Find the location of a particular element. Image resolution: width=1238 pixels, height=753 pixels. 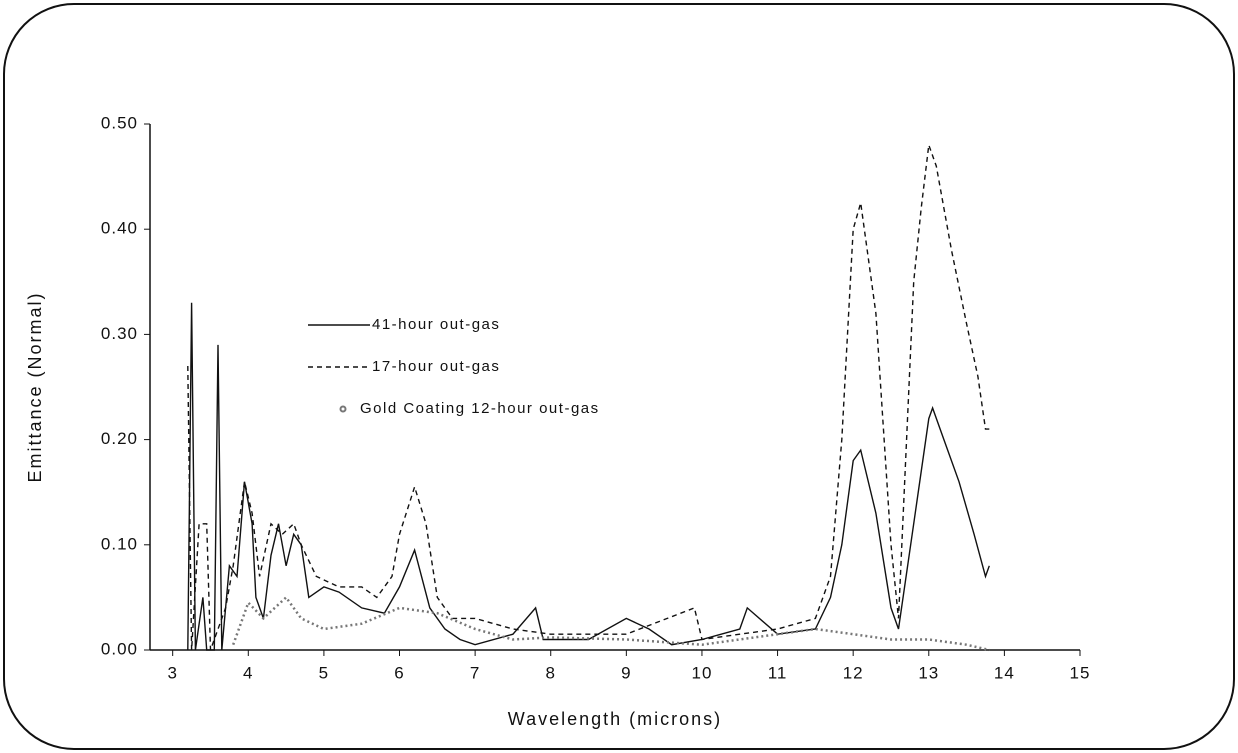

y-axis-title: Emittance (Normal) is located at coordinates (35, 386).